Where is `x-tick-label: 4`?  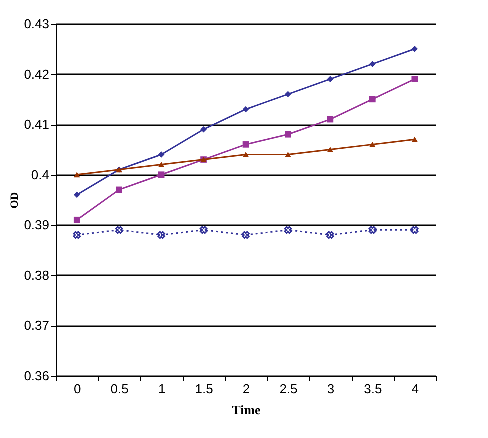 x-tick-label: 4 is located at coordinates (416, 389).